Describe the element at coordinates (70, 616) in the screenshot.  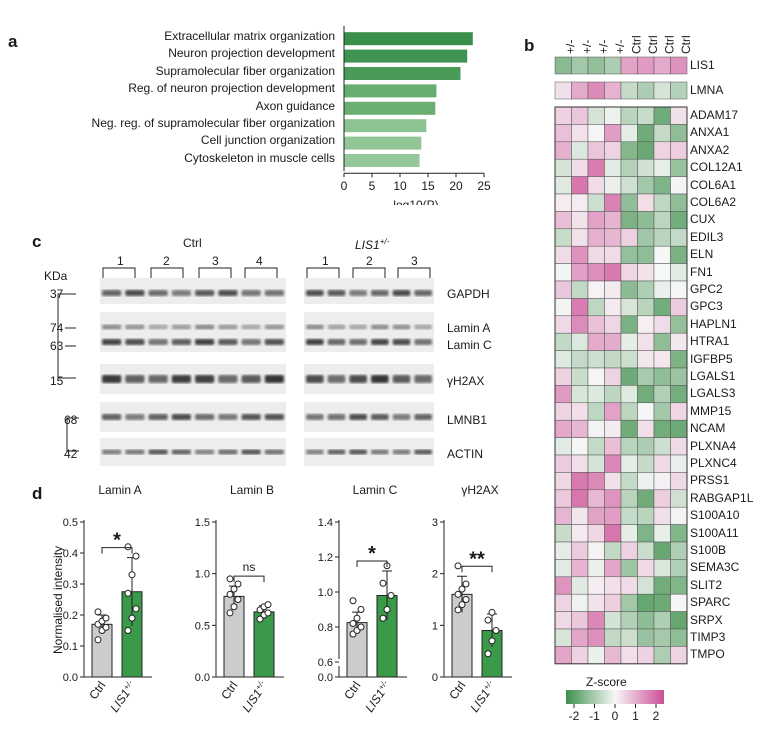
I see `y-tick-label-0-2: 0.2` at that location.